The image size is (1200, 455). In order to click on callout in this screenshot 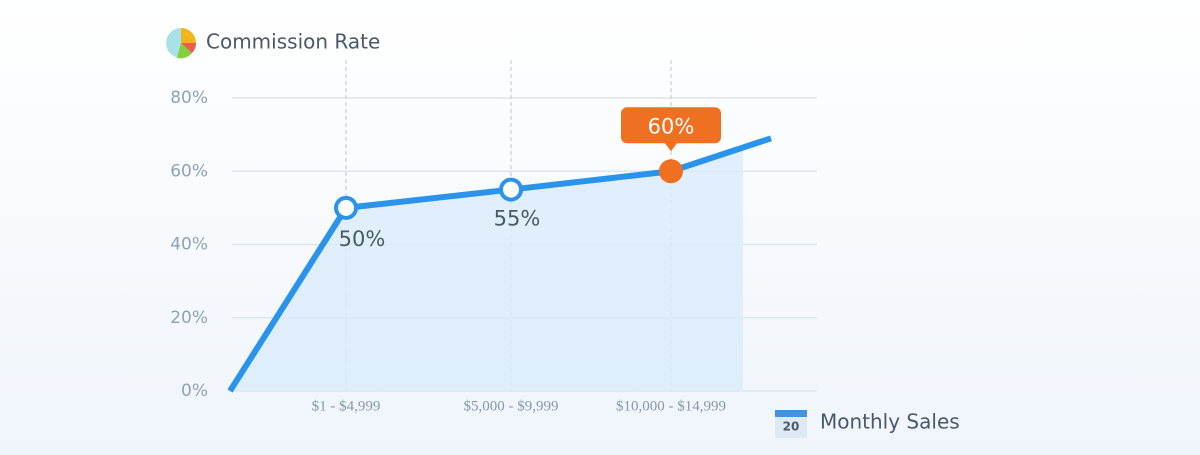, I will do `click(671, 129)`.